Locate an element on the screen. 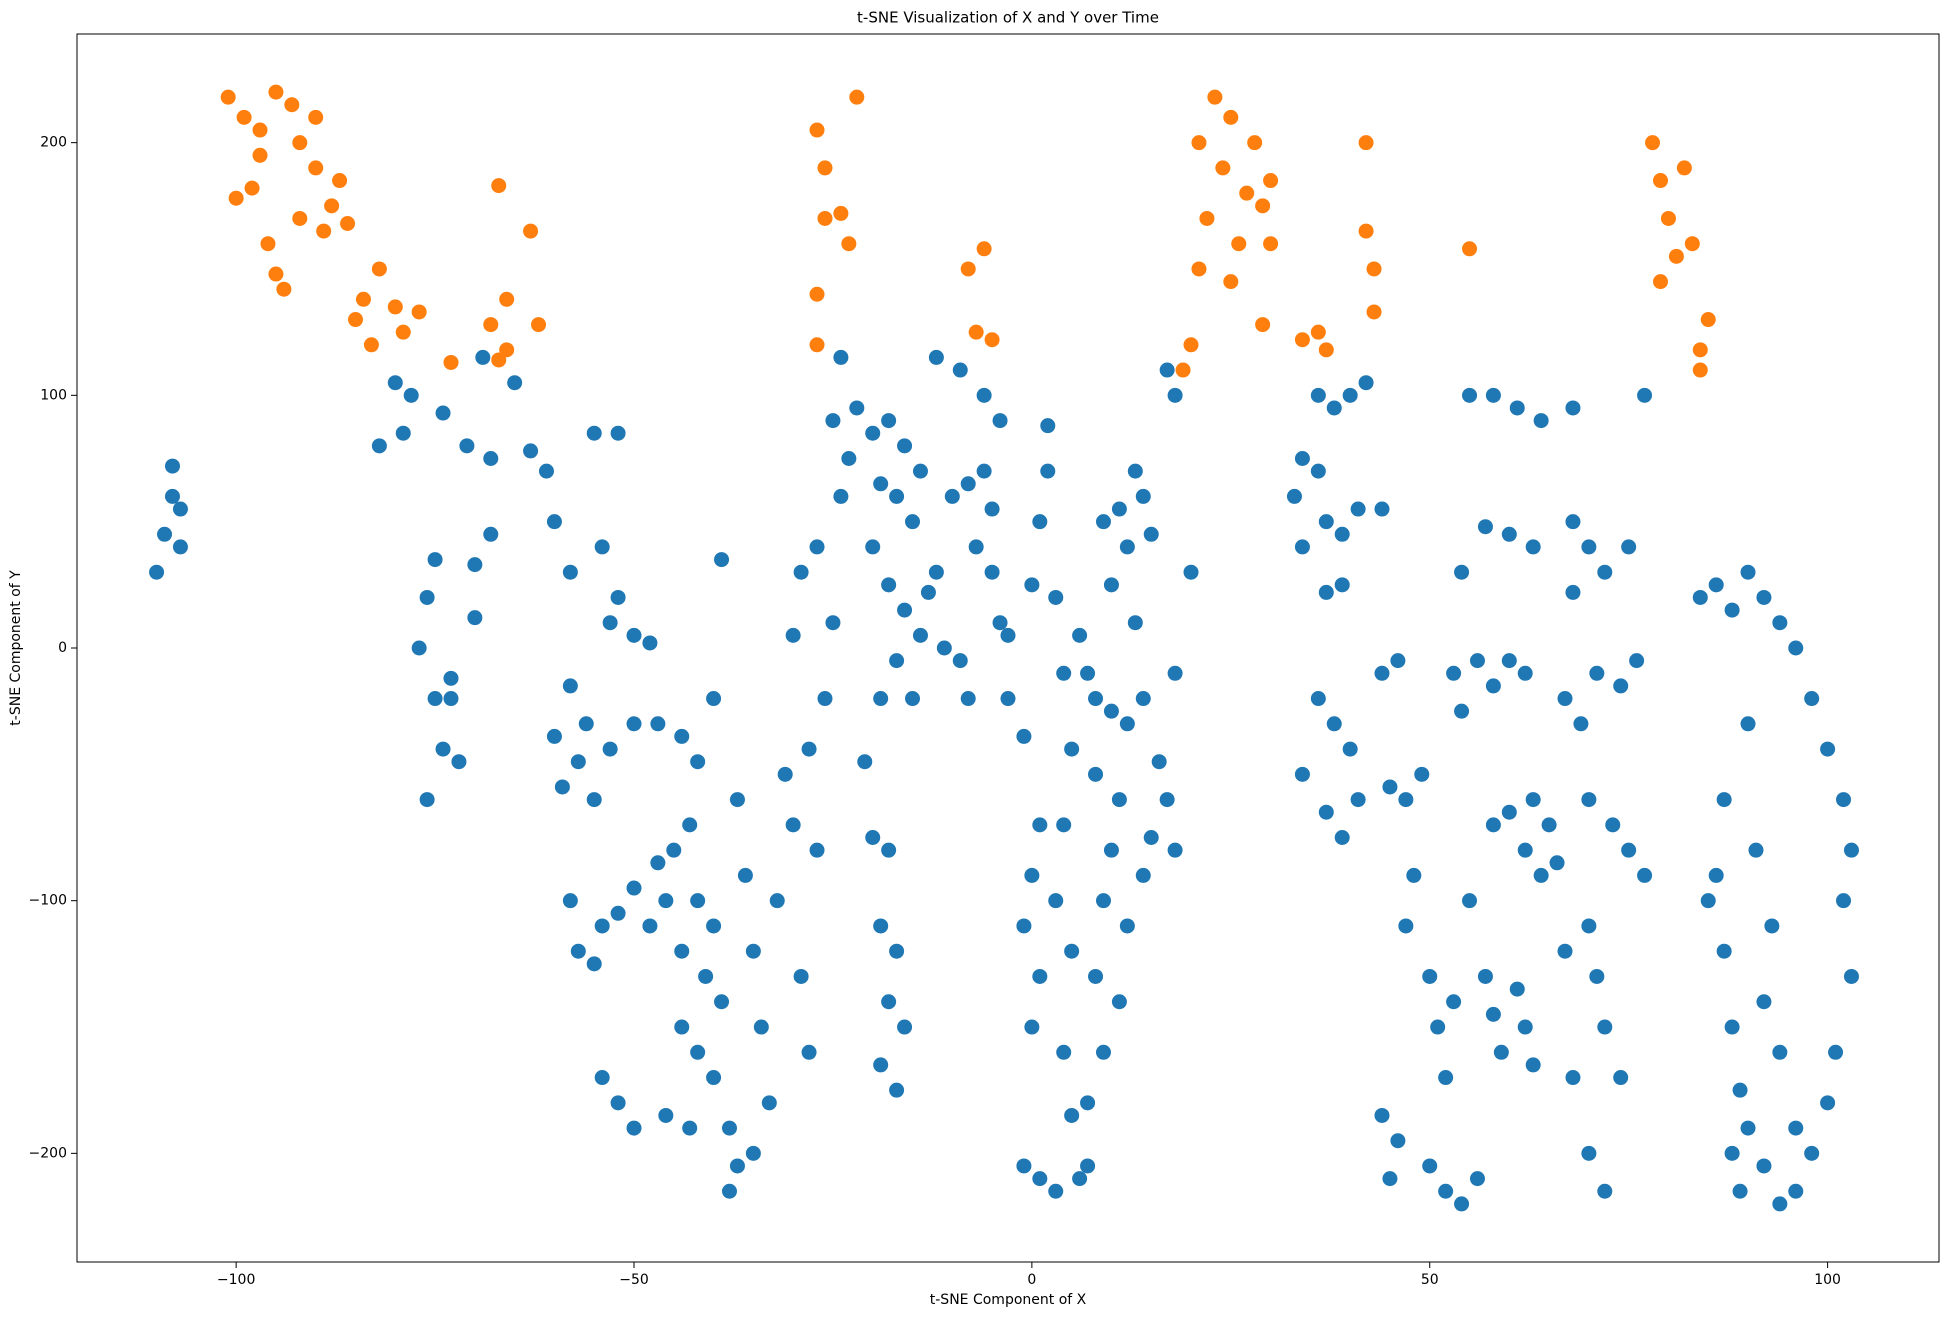 The width and height of the screenshot is (1947, 1317). x-tick-label: 50 is located at coordinates (1430, 1280).